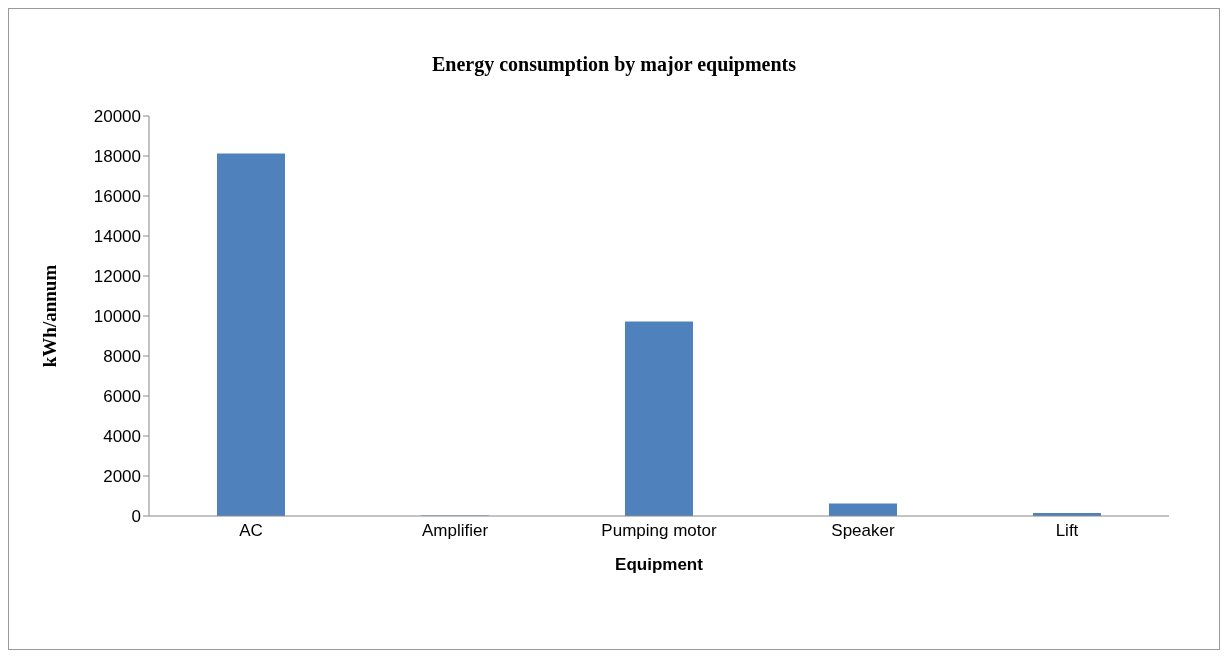 The width and height of the screenshot is (1227, 657). What do you see at coordinates (863, 531) in the screenshot?
I see `x-tick-label: Speaker` at bounding box center [863, 531].